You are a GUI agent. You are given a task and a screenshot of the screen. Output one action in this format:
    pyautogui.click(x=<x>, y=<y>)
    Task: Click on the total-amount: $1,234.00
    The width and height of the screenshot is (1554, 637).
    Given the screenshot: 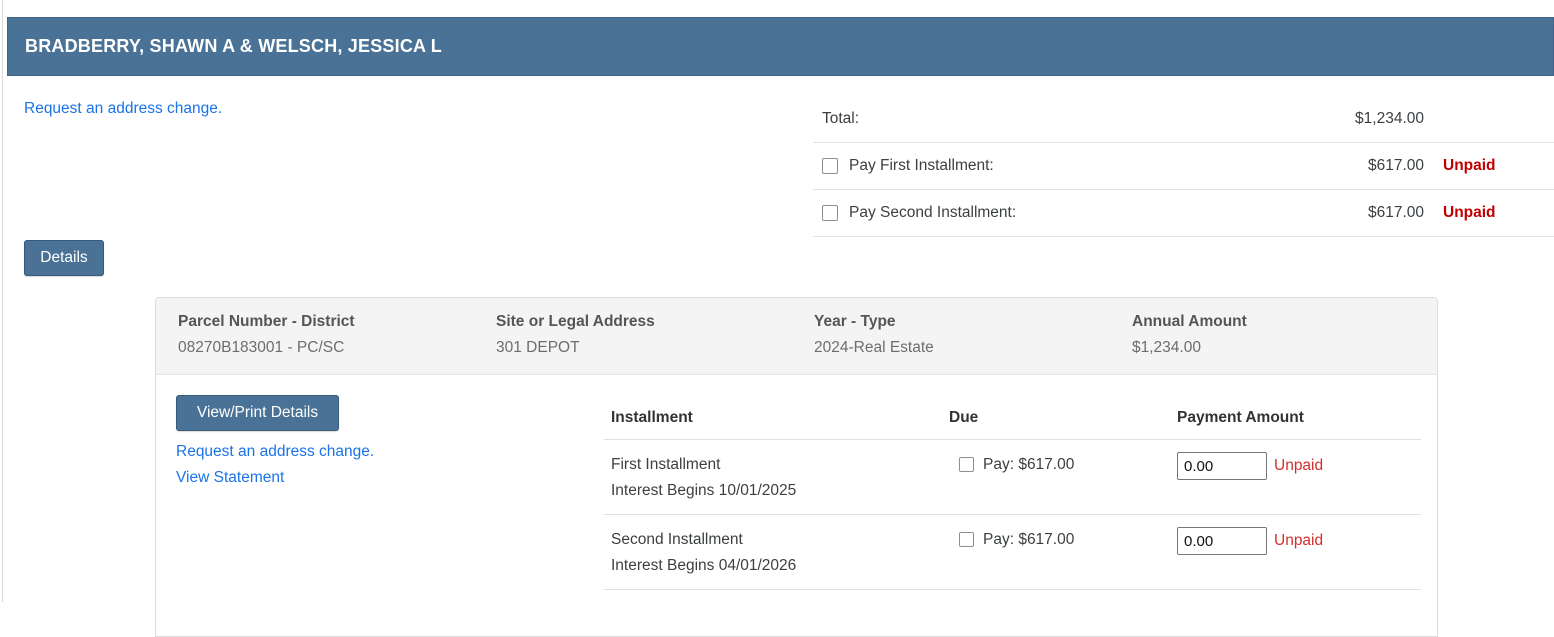 What is the action you would take?
    pyautogui.click(x=1389, y=118)
    